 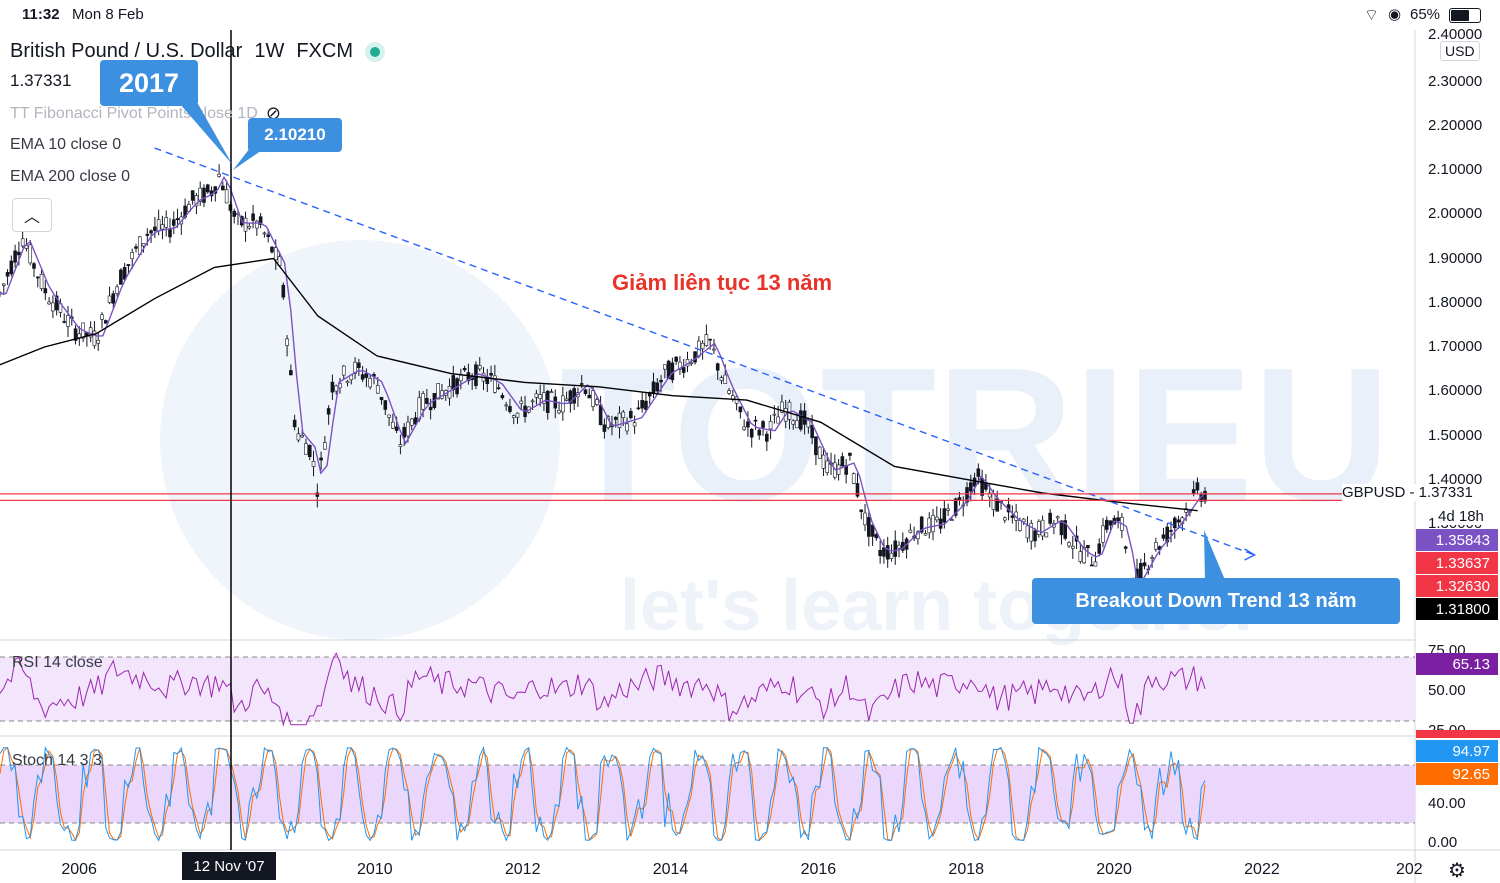 What do you see at coordinates (1457, 664) in the screenshot?
I see `rsi-value-tag: 65.13` at bounding box center [1457, 664].